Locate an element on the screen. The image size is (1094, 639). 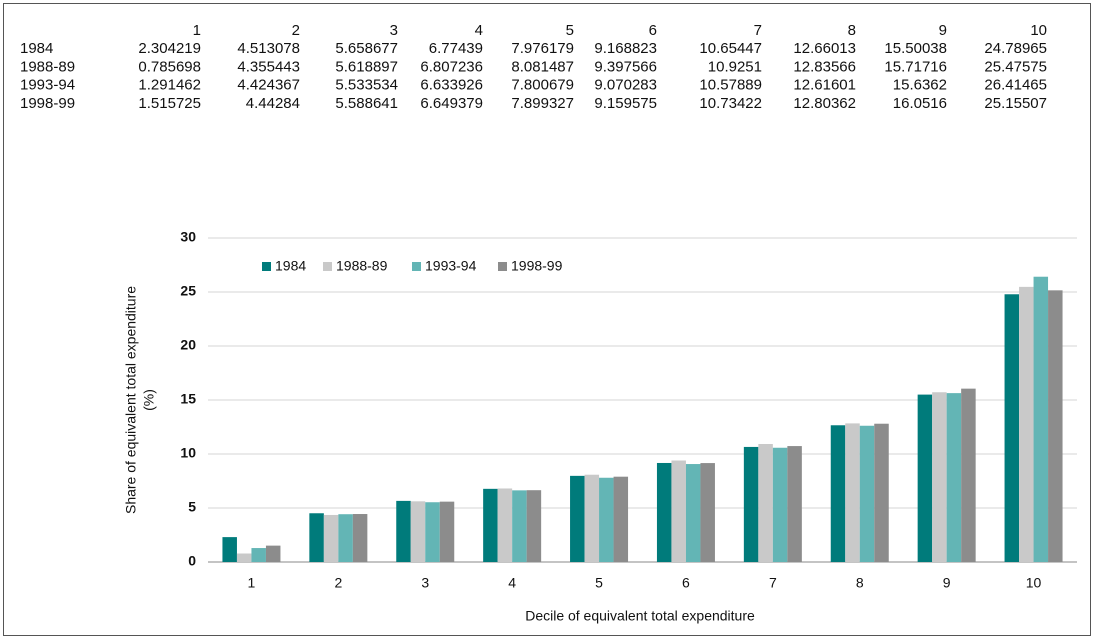
table-cell: 12.66013 is located at coordinates (824, 48).